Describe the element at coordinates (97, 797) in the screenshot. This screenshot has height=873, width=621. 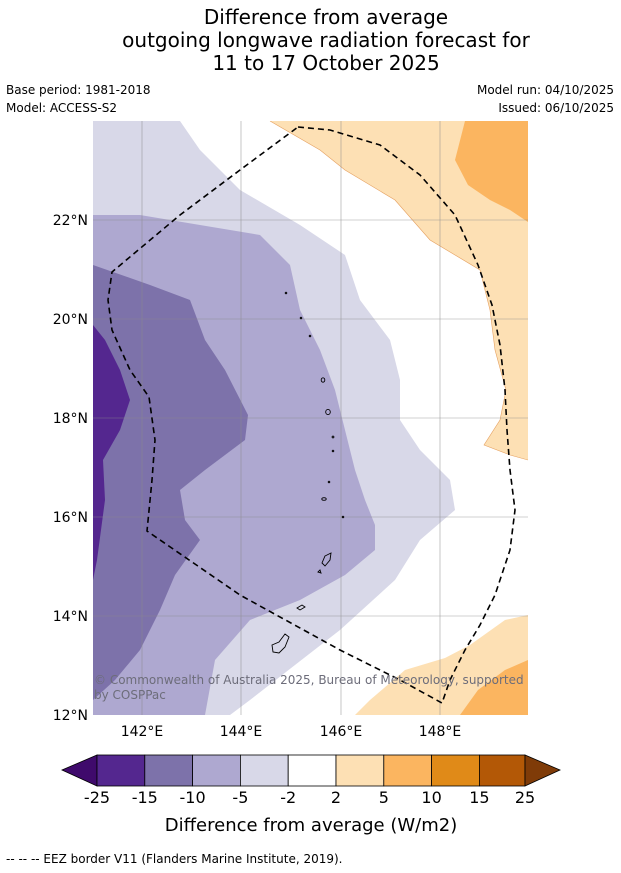
I see `colorbar-tick: -25` at that location.